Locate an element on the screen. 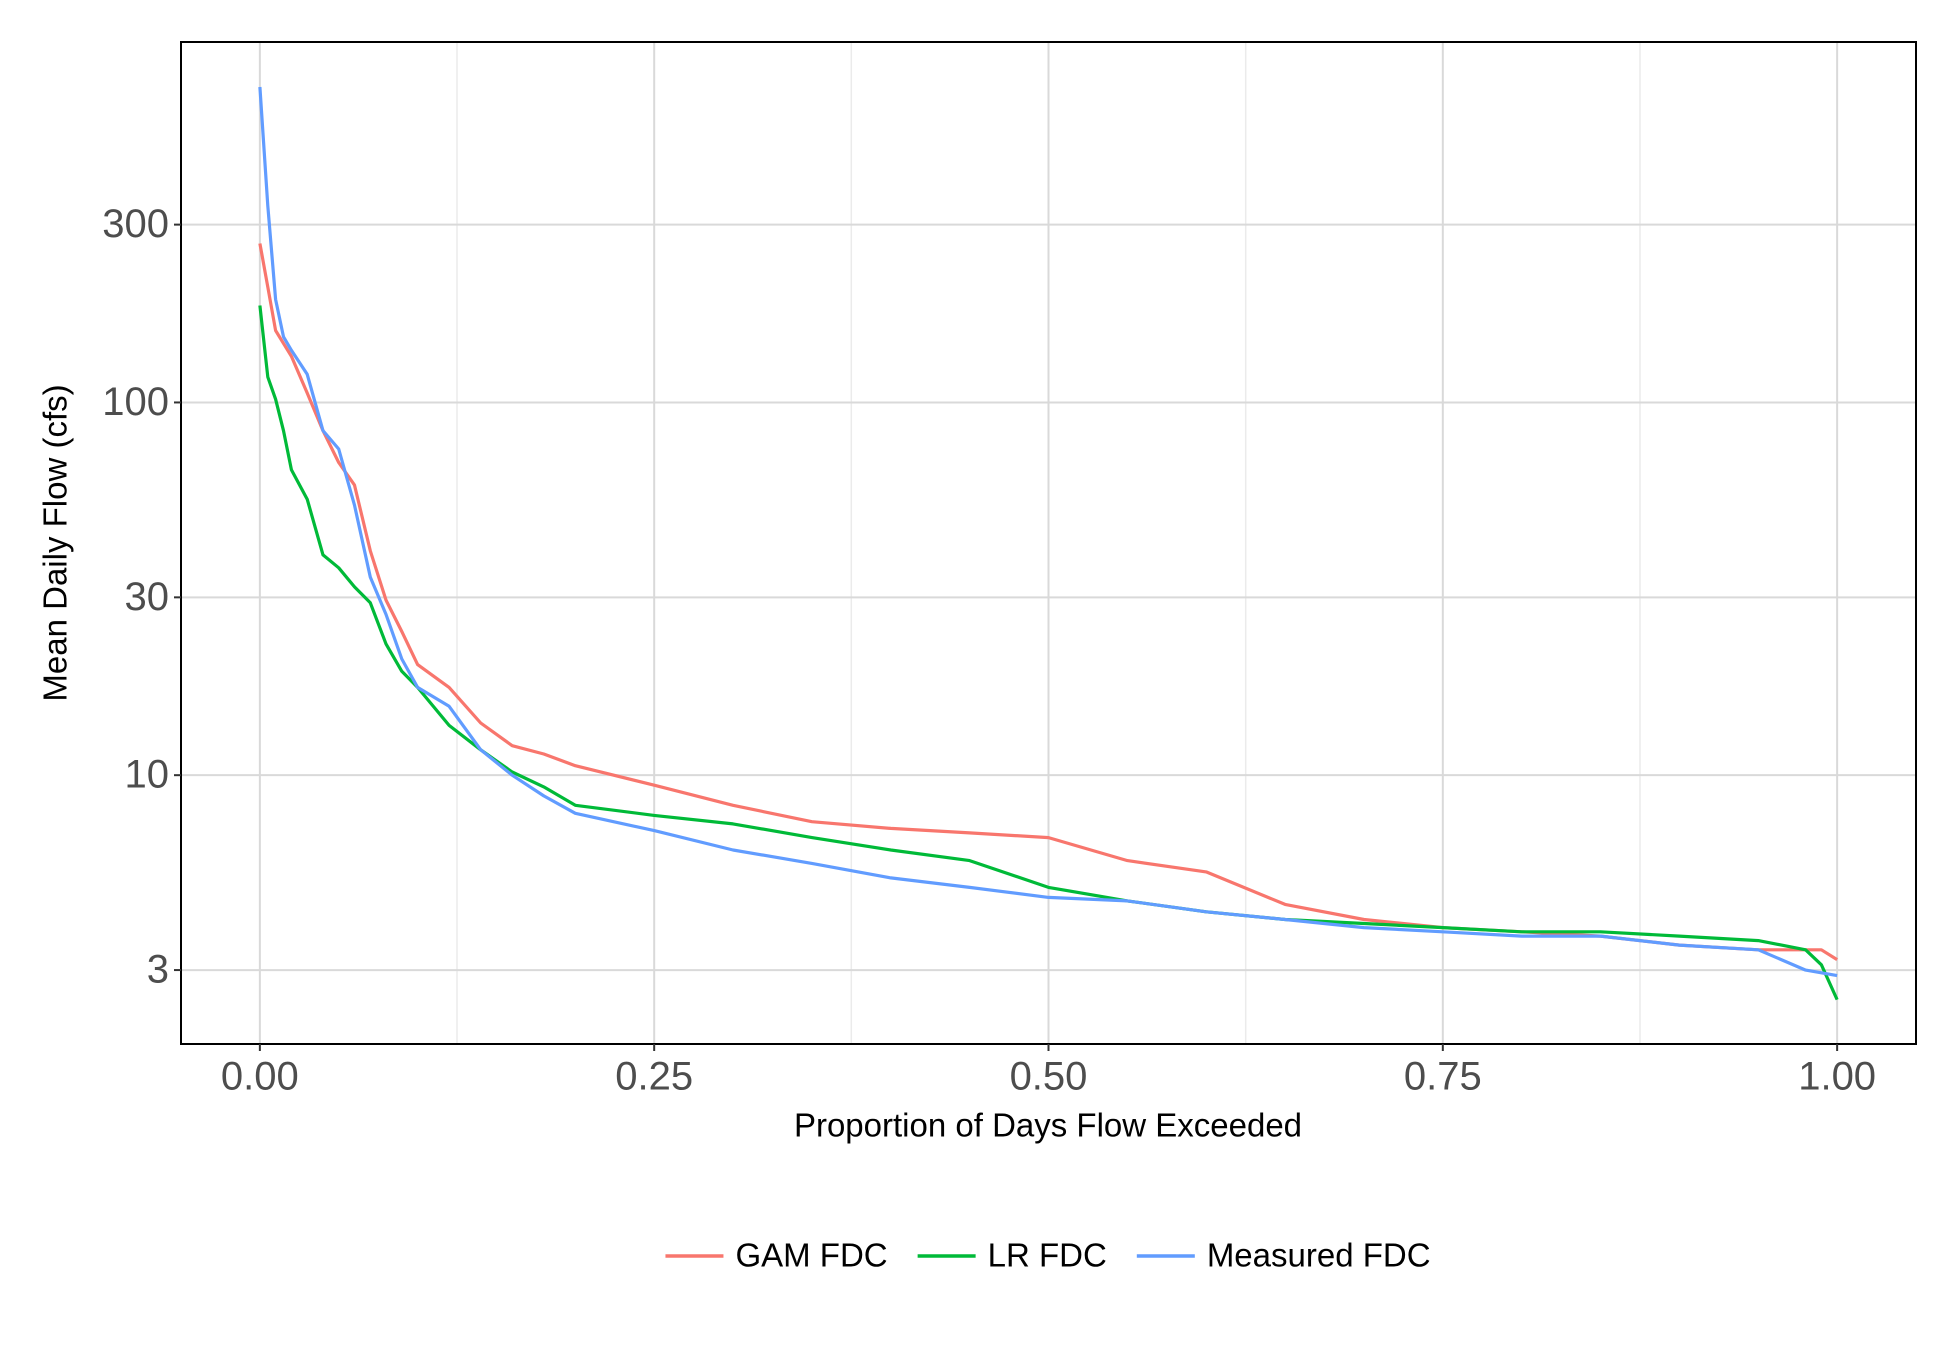  legend-item: LR FDC is located at coordinates (1012, 1255).